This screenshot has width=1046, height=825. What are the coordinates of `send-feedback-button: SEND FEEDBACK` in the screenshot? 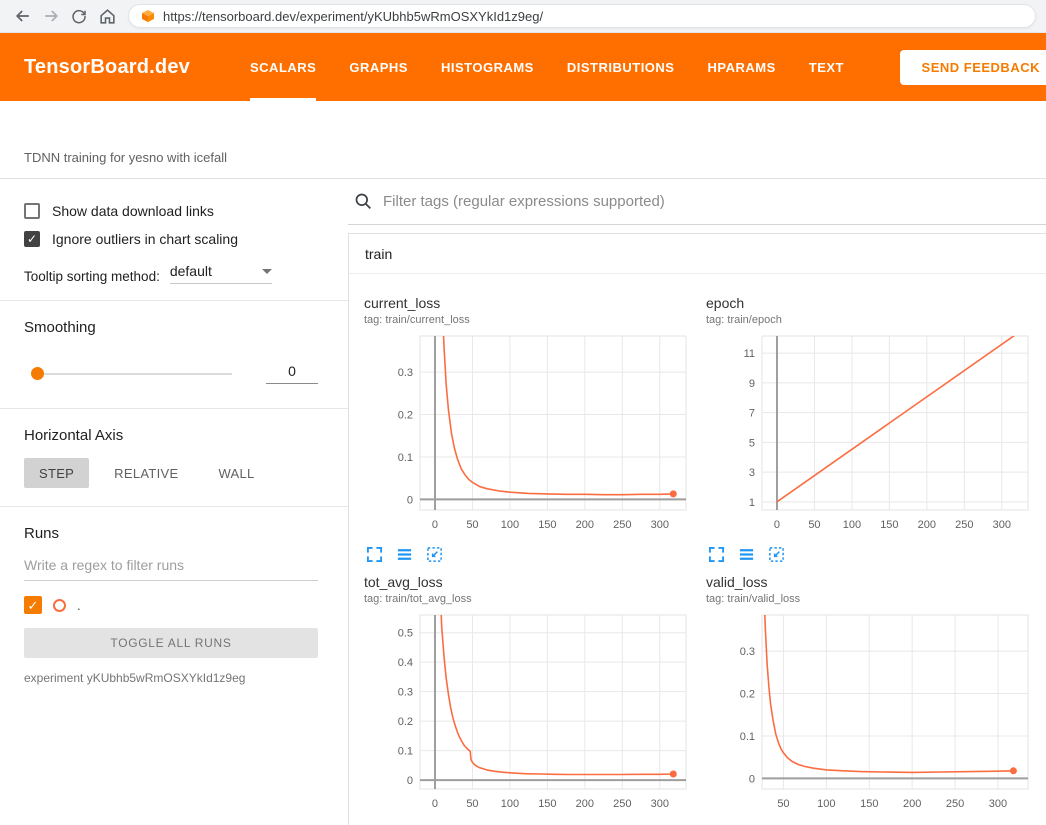 It's located at (972, 67).